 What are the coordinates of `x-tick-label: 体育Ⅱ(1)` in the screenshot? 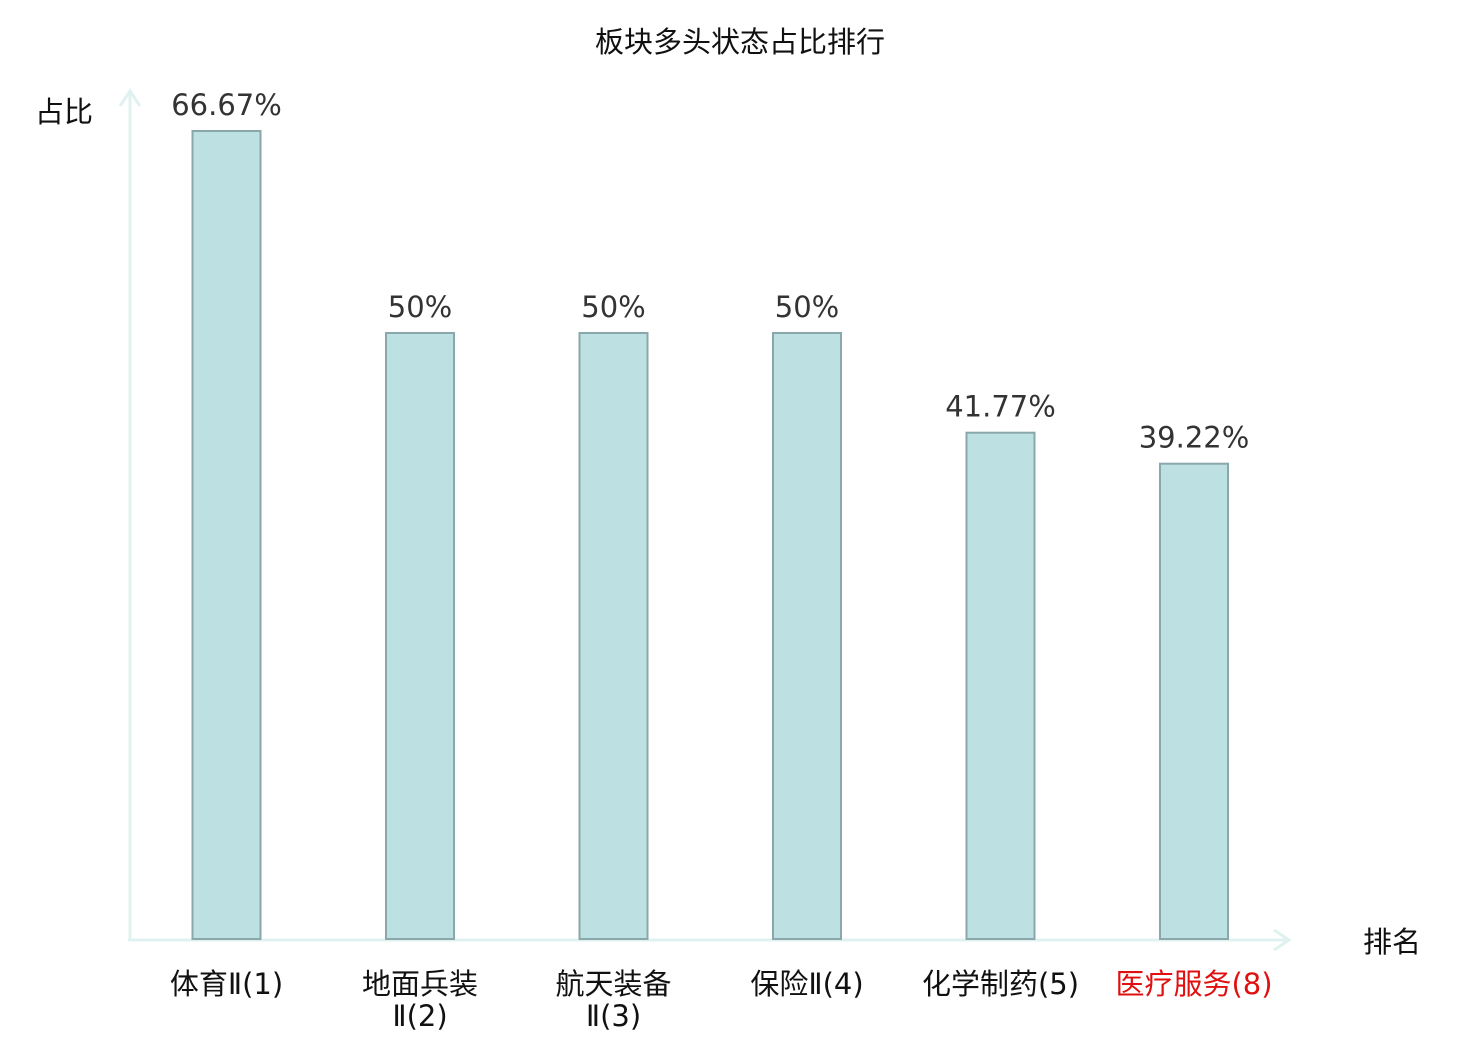 It's located at (226, 984).